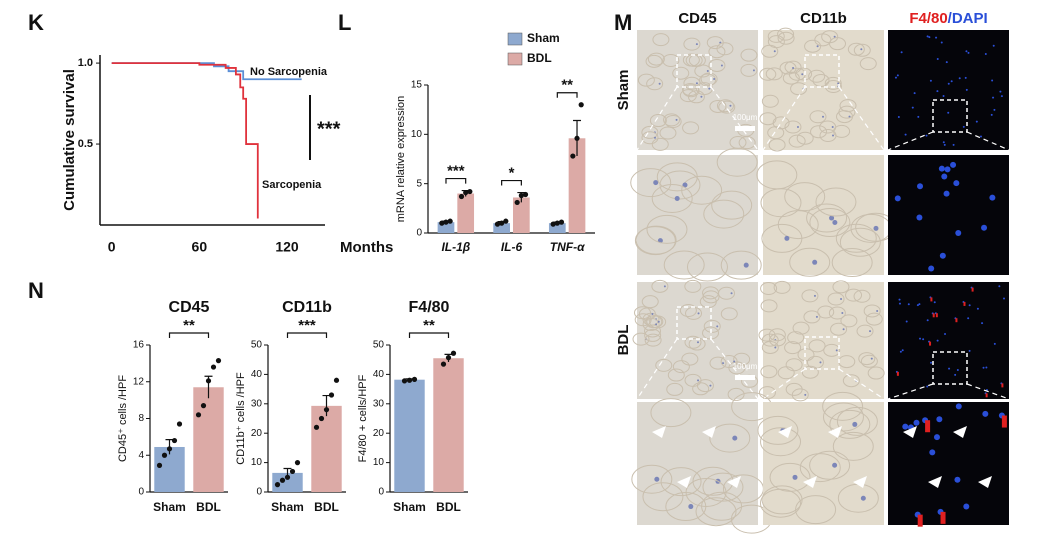  Describe the element at coordinates (257, 403) in the screenshot. I see `y-tick-label: 30` at that location.